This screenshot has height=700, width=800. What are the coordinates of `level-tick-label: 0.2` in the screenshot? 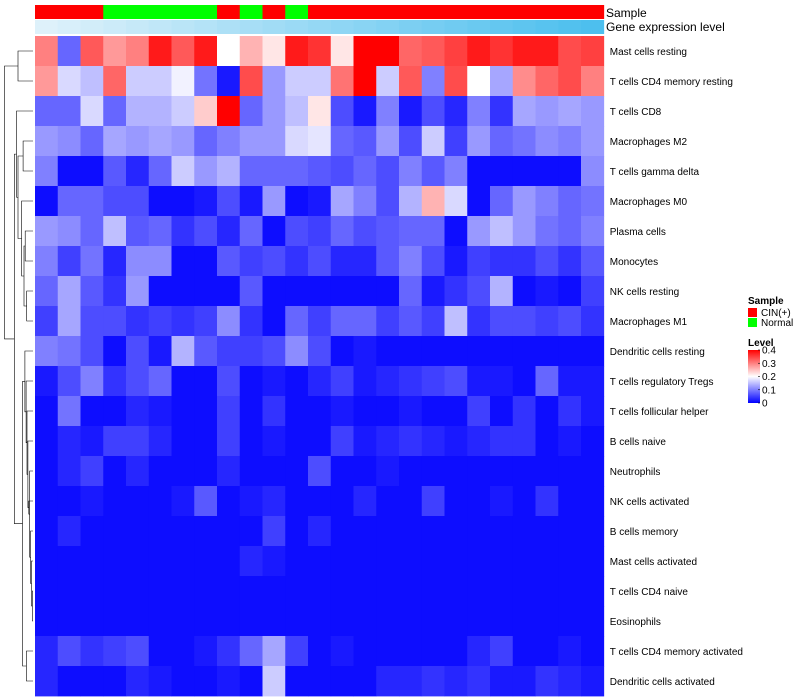 It's located at (769, 377).